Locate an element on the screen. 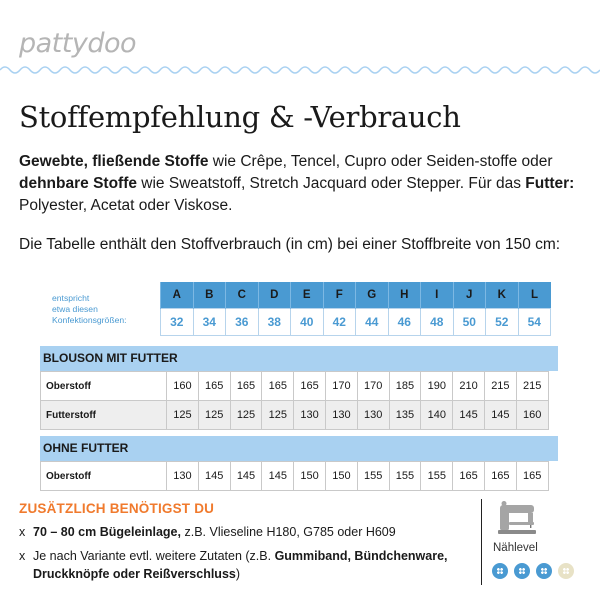 Image resolution: width=600 pixels, height=600 pixels. intro-text-3: Polyester, Acetat oder Viskose. is located at coordinates (126, 205).